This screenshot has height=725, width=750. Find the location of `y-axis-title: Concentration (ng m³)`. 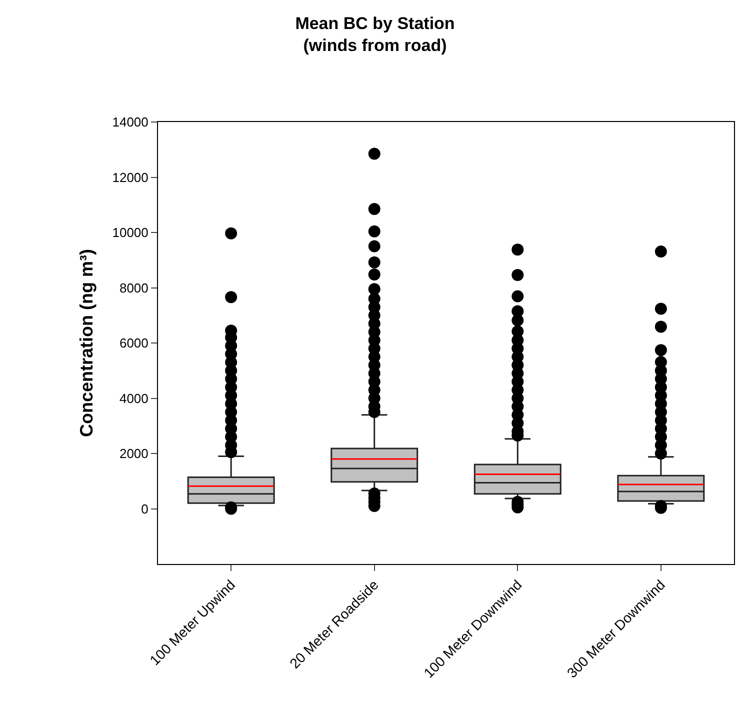

y-axis-title: Concentration (ng m³) is located at coordinates (86, 343).